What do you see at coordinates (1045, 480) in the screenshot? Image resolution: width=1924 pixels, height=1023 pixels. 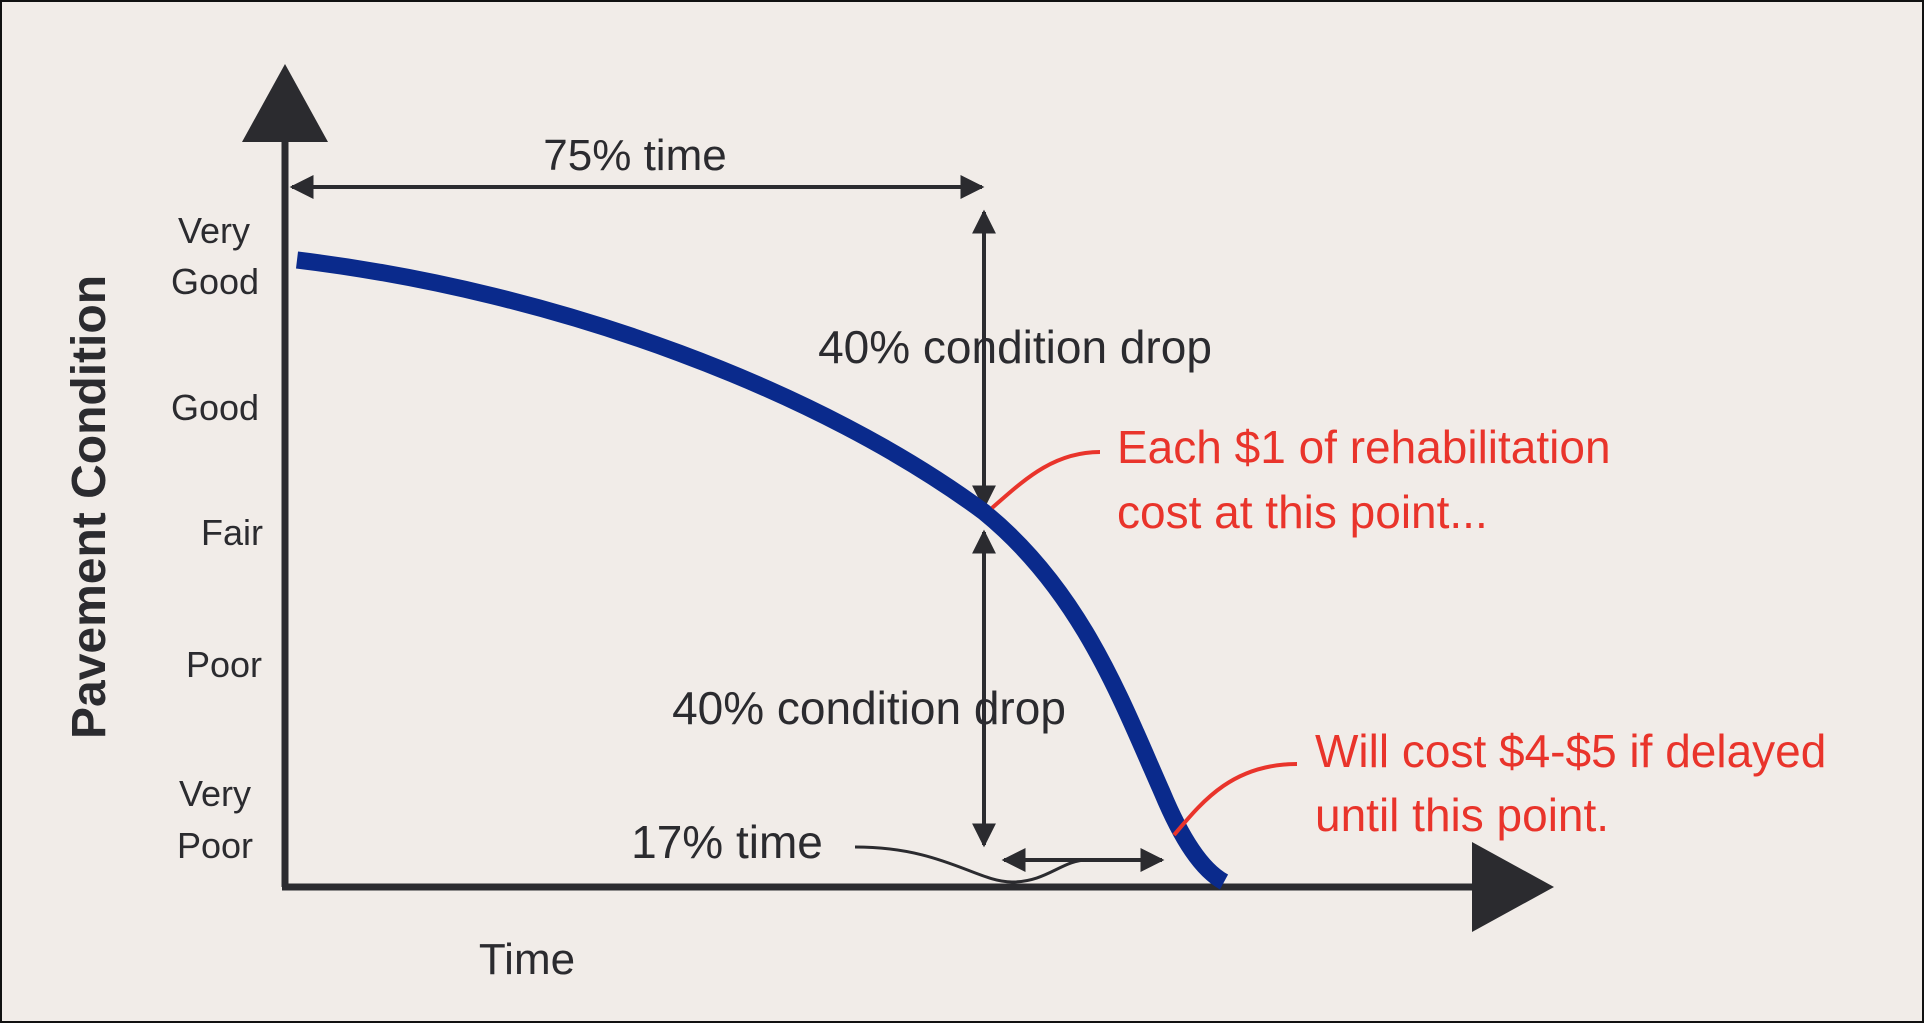 I see `upper-callout-leader` at bounding box center [1045, 480].